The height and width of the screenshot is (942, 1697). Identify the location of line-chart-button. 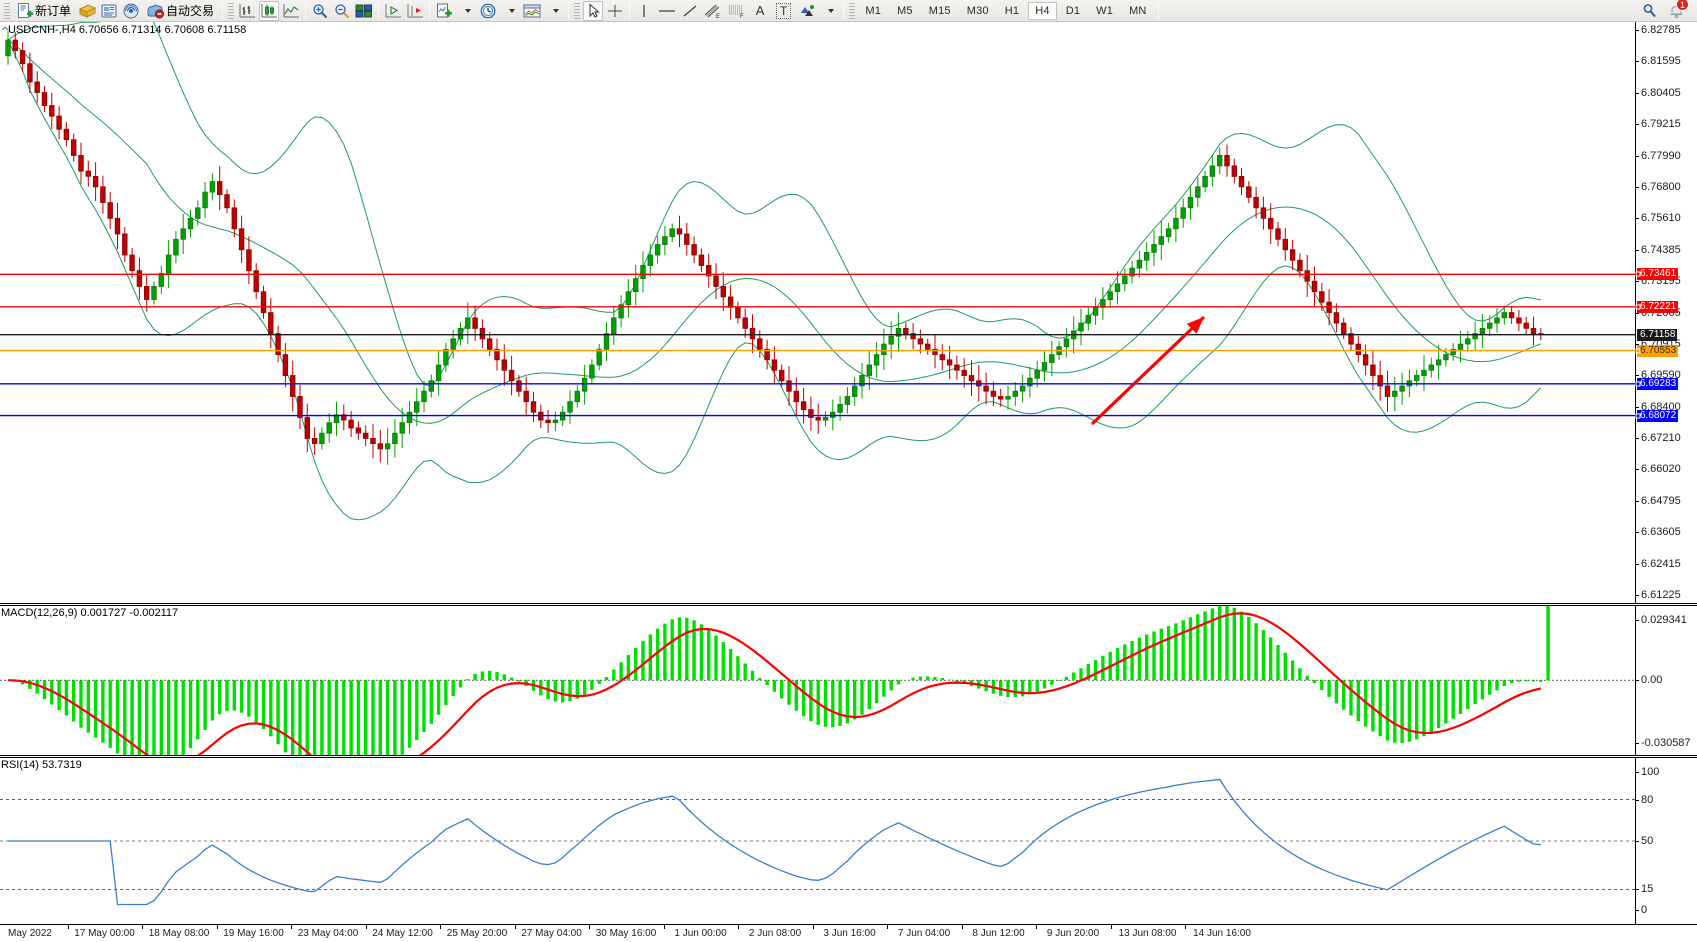
(291, 11).